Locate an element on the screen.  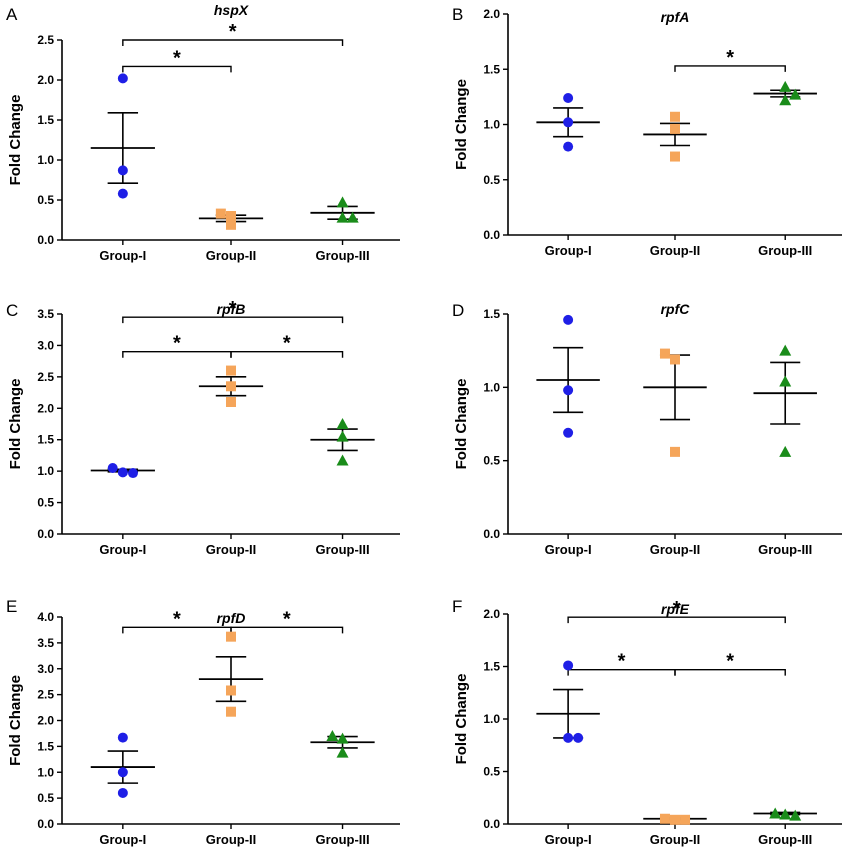
panel-letter: C is located at coordinates (12, 310).